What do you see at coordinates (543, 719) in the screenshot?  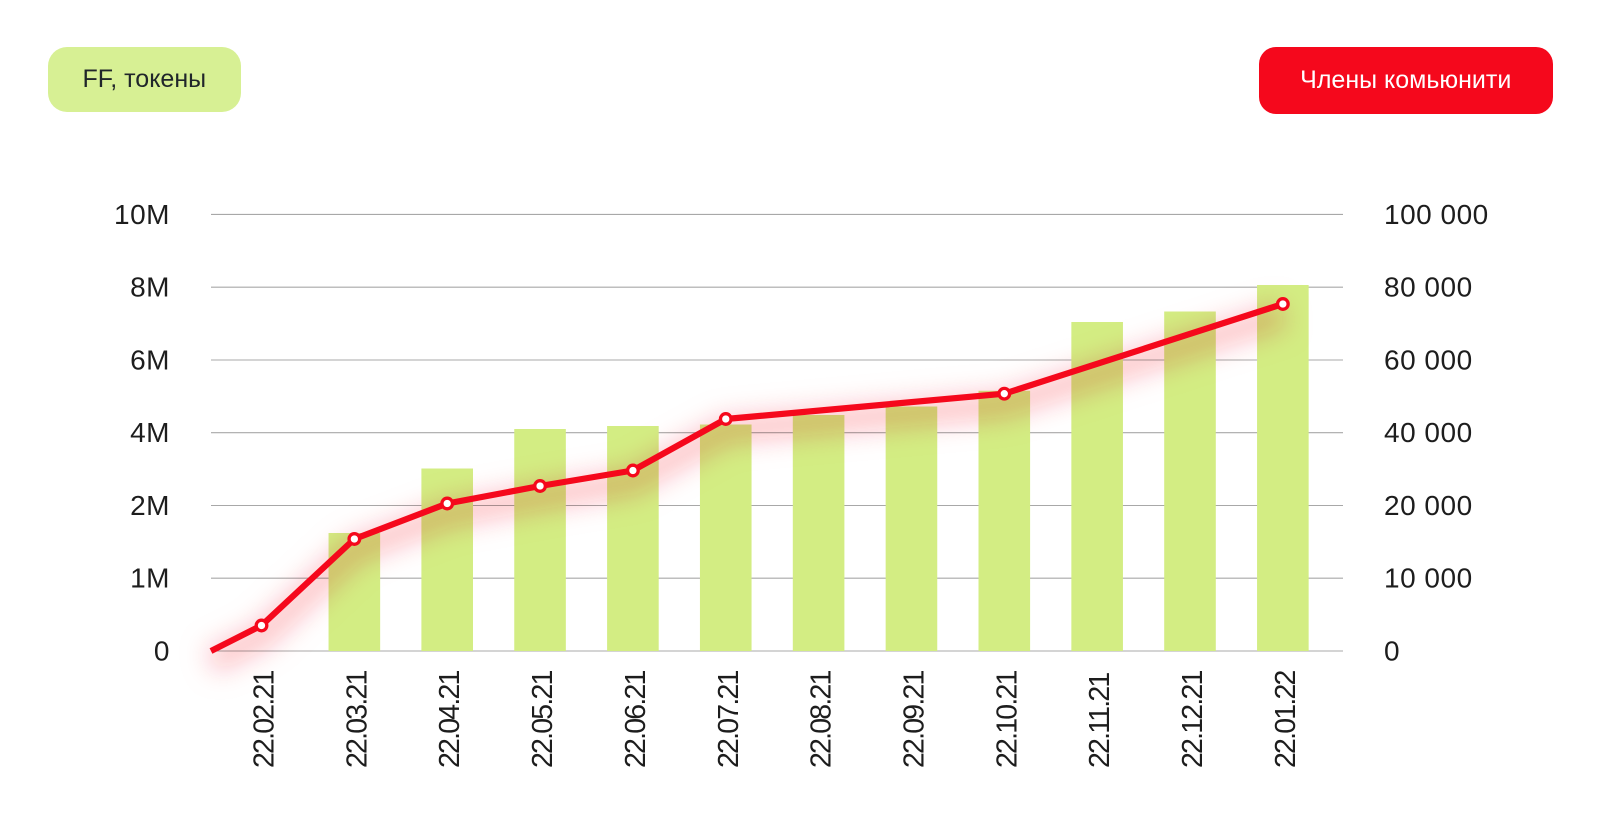 I see `svg-text: 22.05.21` at bounding box center [543, 719].